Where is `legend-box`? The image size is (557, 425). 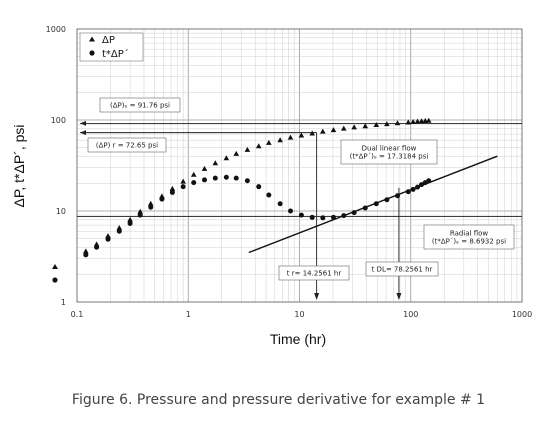
legend-box is located at coordinates (111, 47).